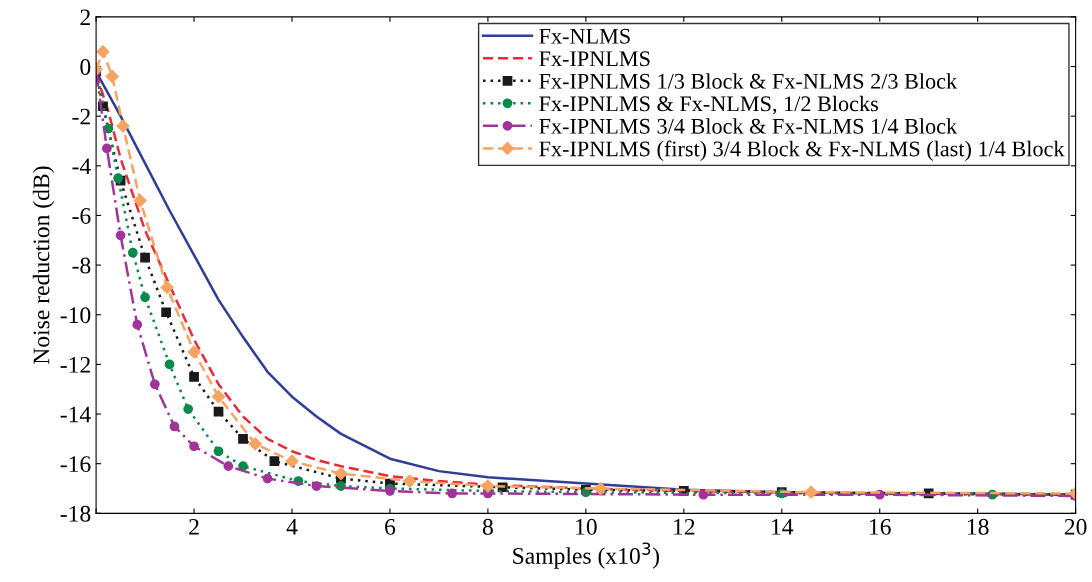 The image size is (1092, 582). Describe the element at coordinates (748, 81) in the screenshot. I see `legend-label: Fx-IPNLMS 1/3 Block & Fx-NLMS 2/3 Block` at that location.